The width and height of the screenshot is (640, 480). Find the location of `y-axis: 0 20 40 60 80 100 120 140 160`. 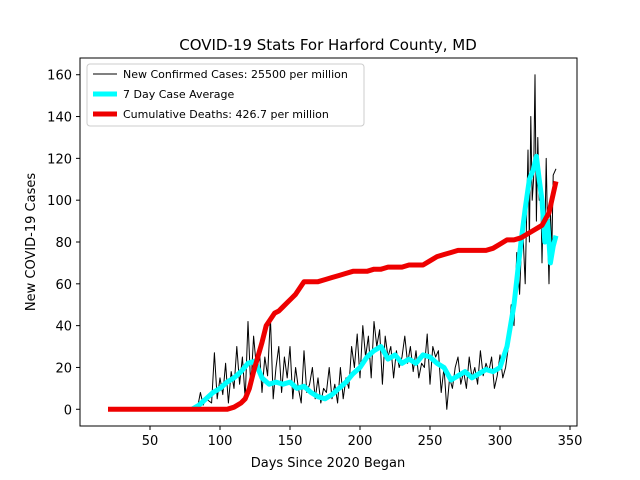

y-axis: 0 20 40 60 80 100 120 140 160 is located at coordinates (63, 243).